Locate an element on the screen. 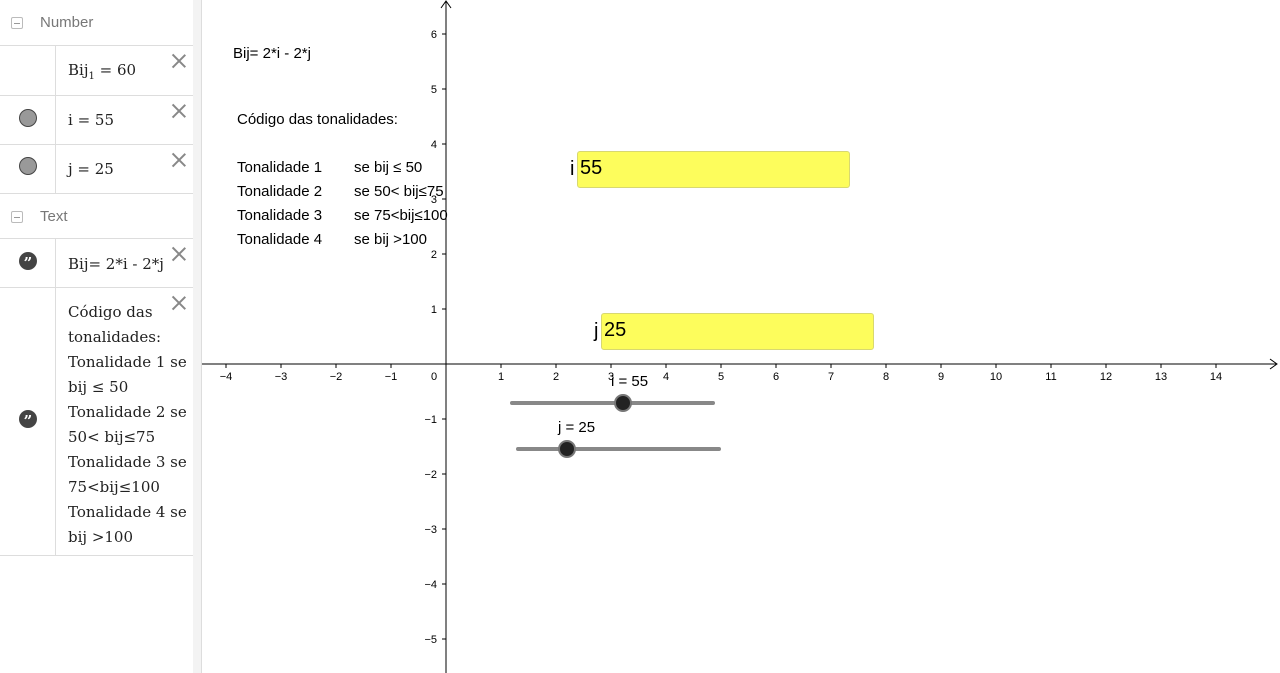 The image size is (1280, 673). algebra-item-formula-text: ” Bij= 2*i - 2*j is located at coordinates (96, 262).